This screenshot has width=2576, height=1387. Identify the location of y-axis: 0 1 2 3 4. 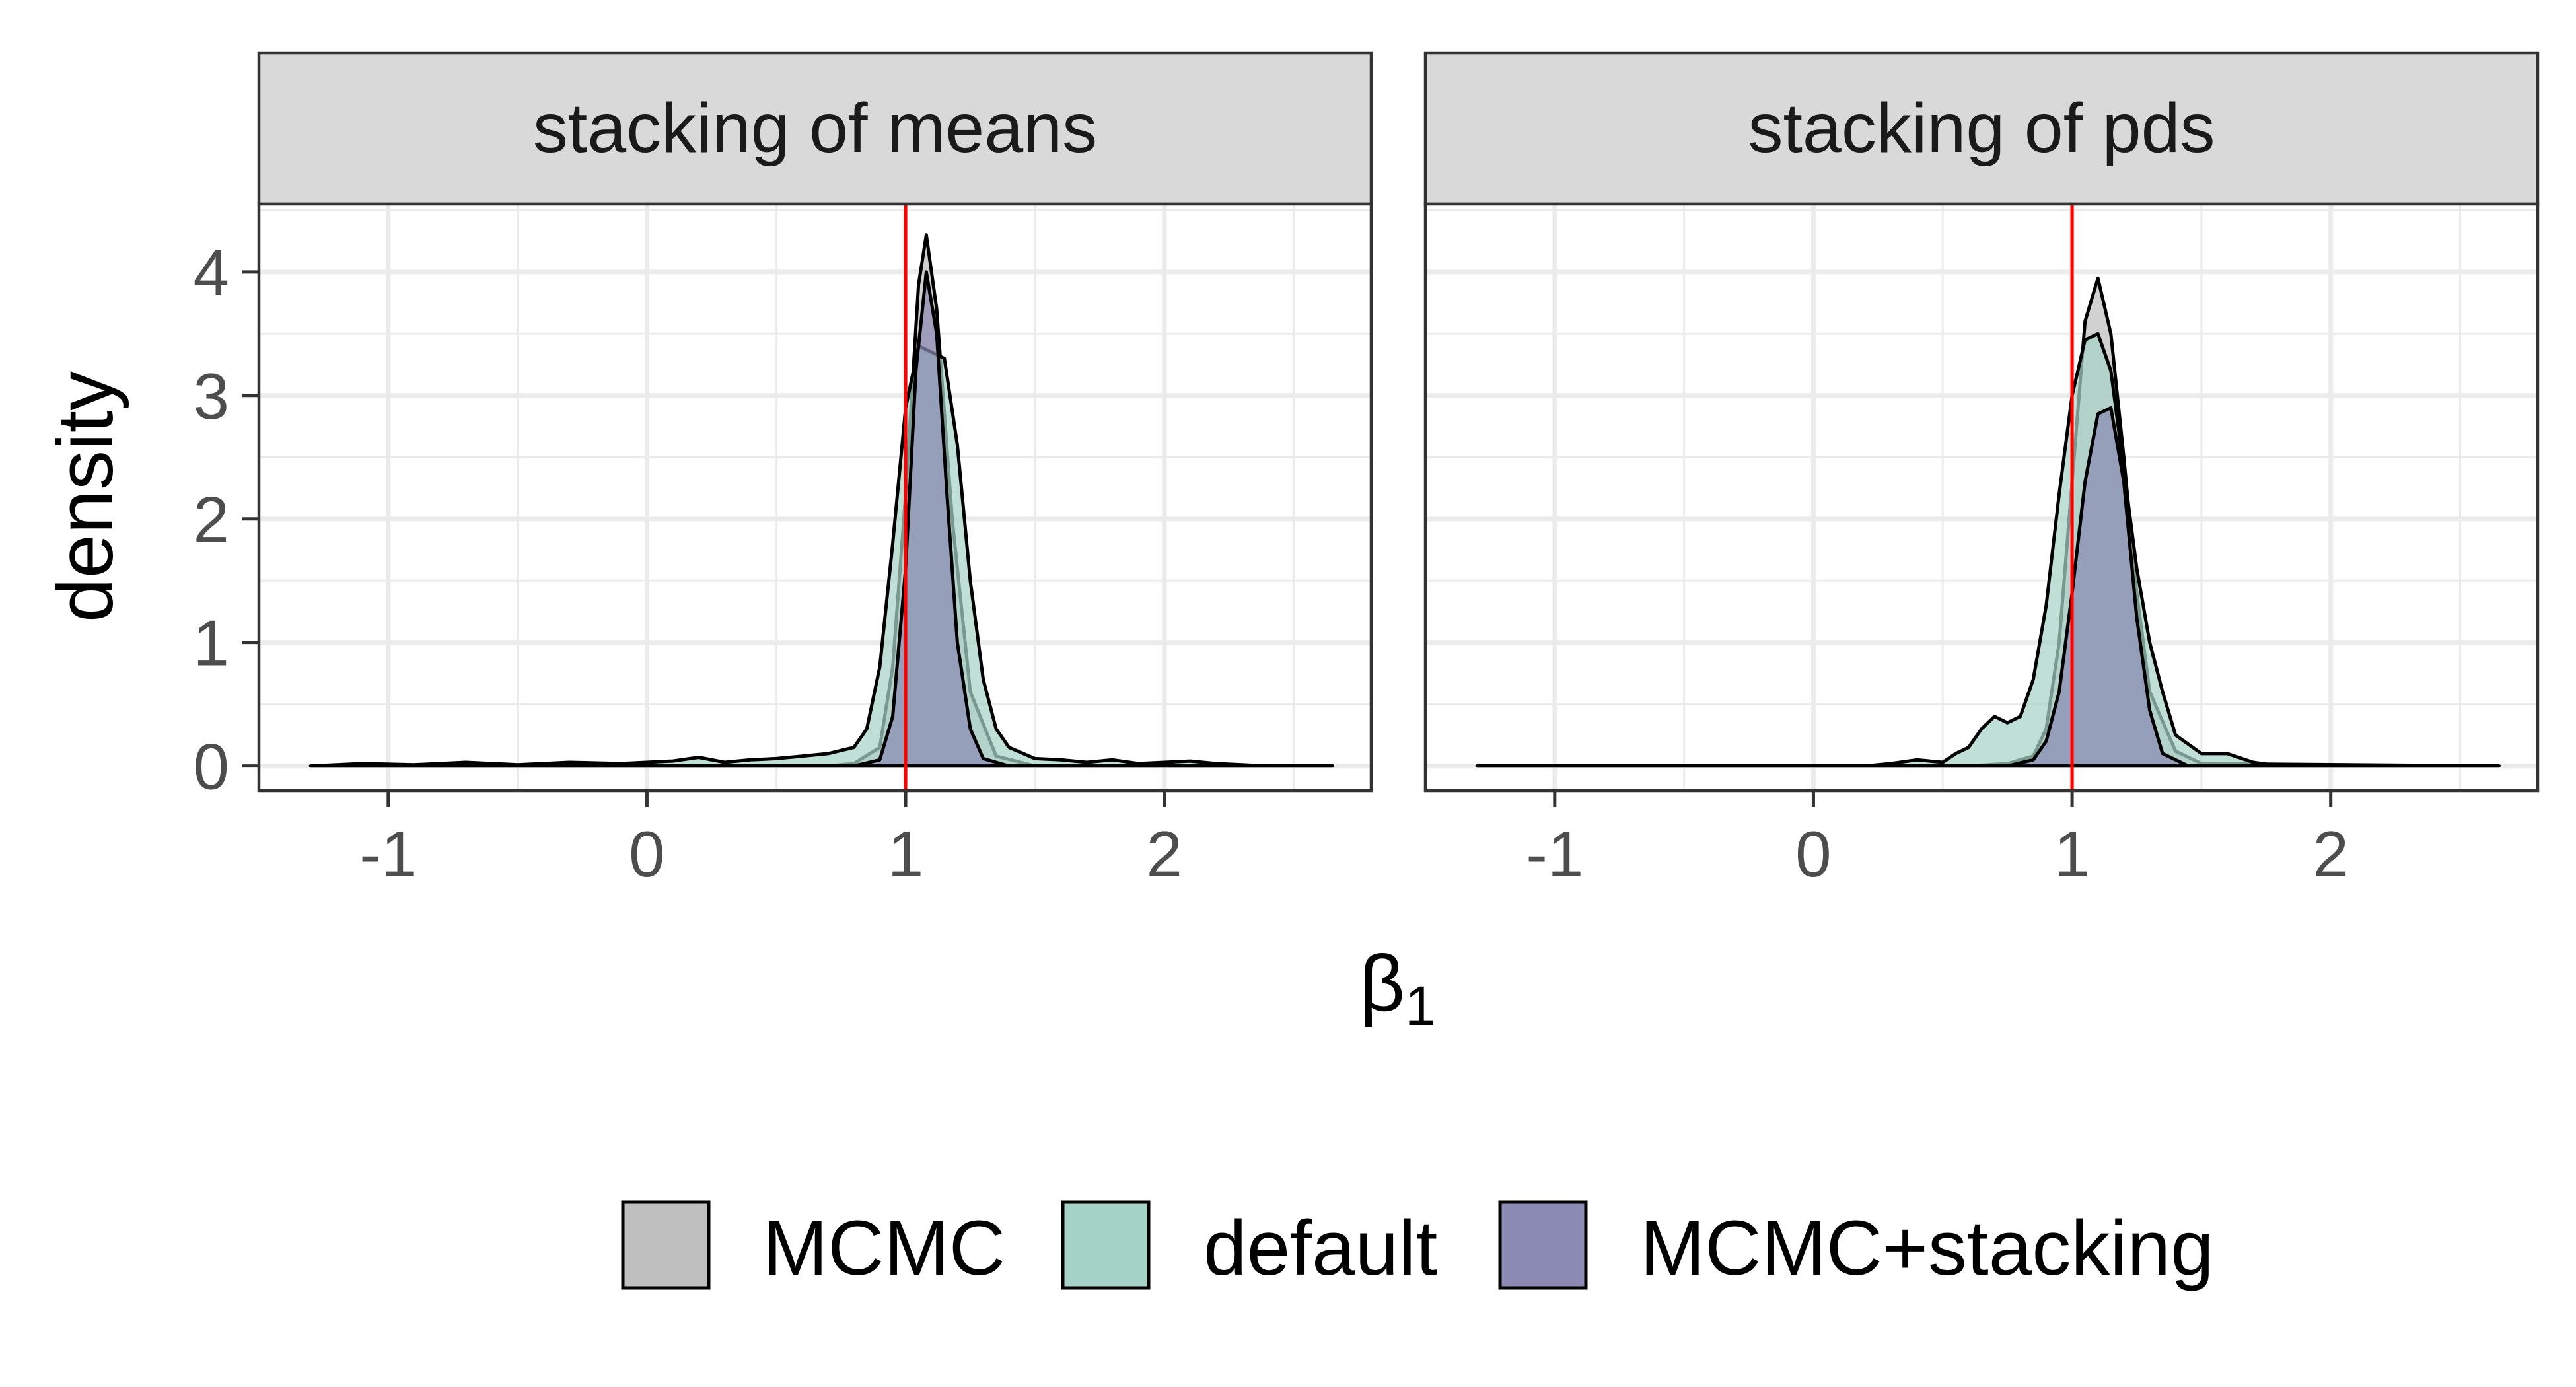
(226, 519).